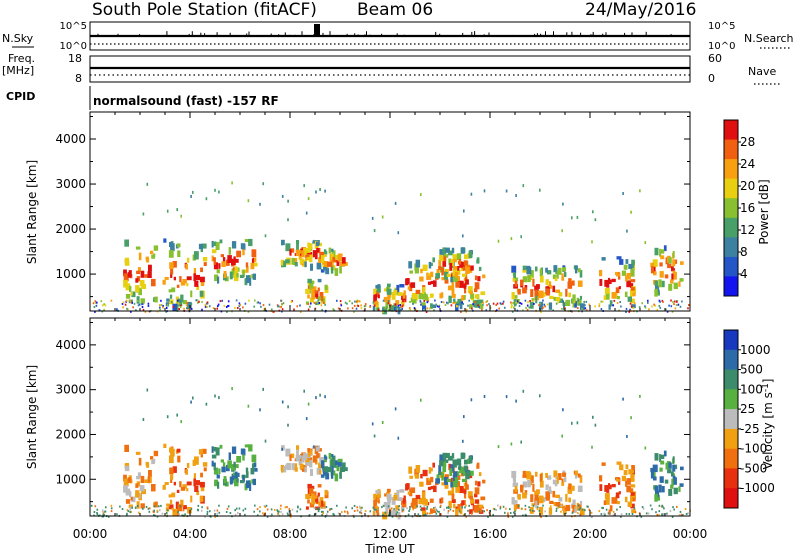 This screenshot has height=554, width=800. Describe the element at coordinates (290, 534) in the screenshot. I see `x-tick-label: 08:00` at that location.